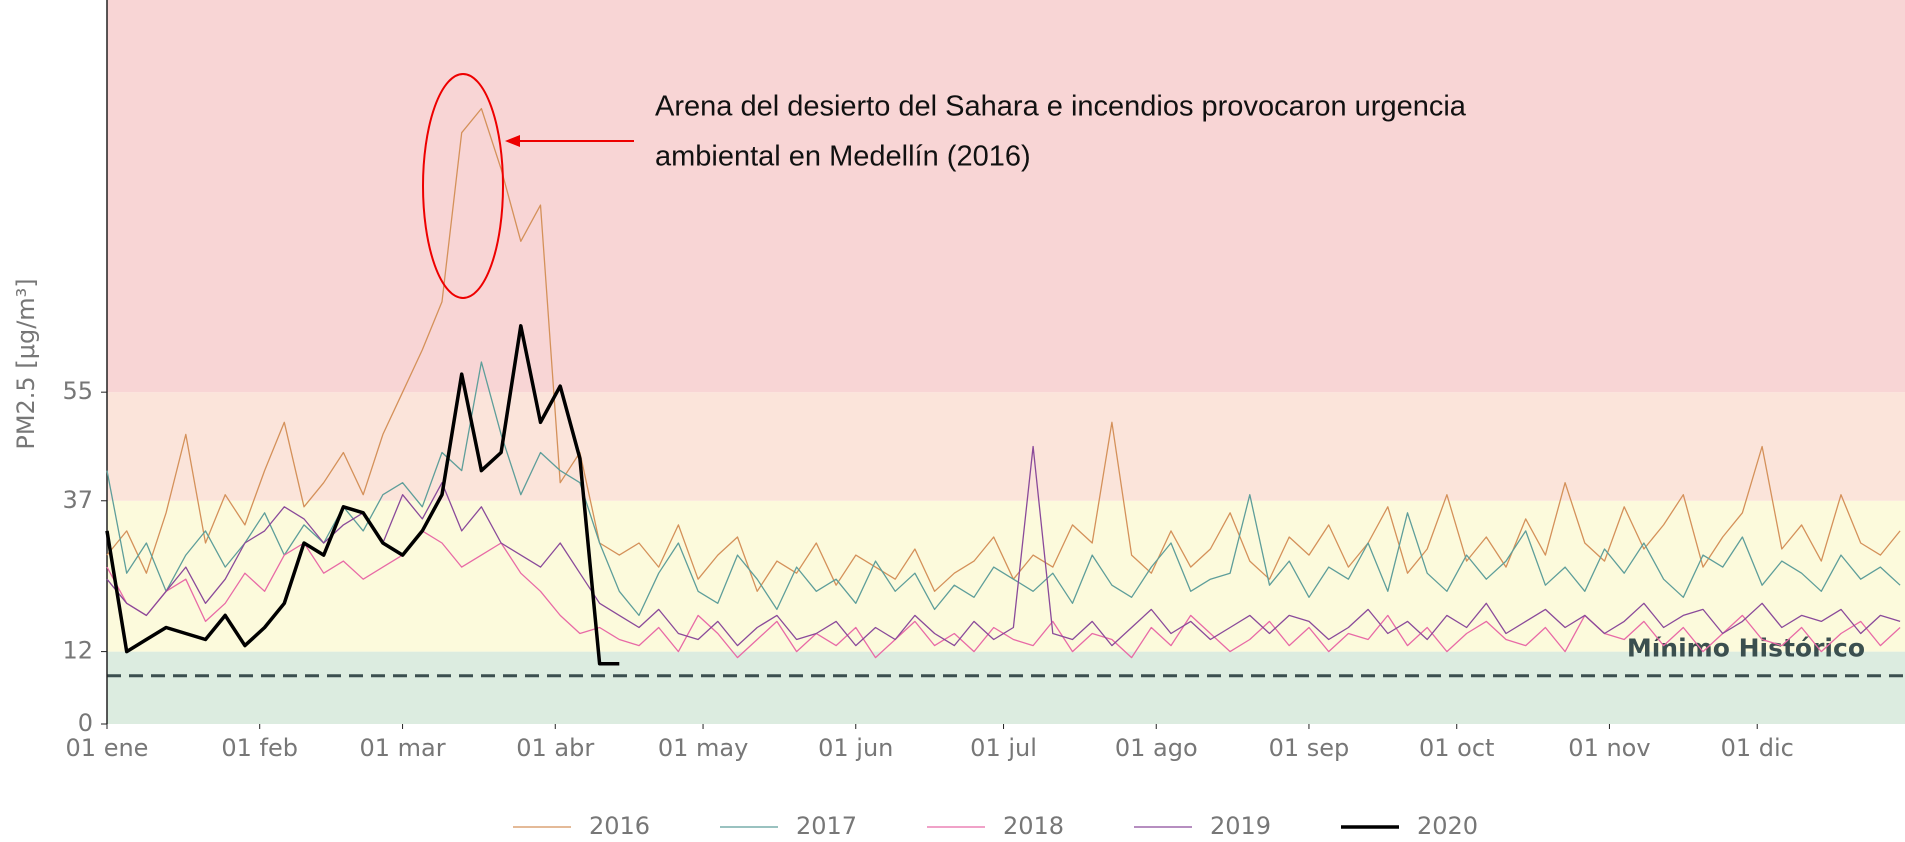 The width and height of the screenshot is (1905, 842). What do you see at coordinates (512, 141) in the screenshot?
I see `annotation-arrowhead` at bounding box center [512, 141].